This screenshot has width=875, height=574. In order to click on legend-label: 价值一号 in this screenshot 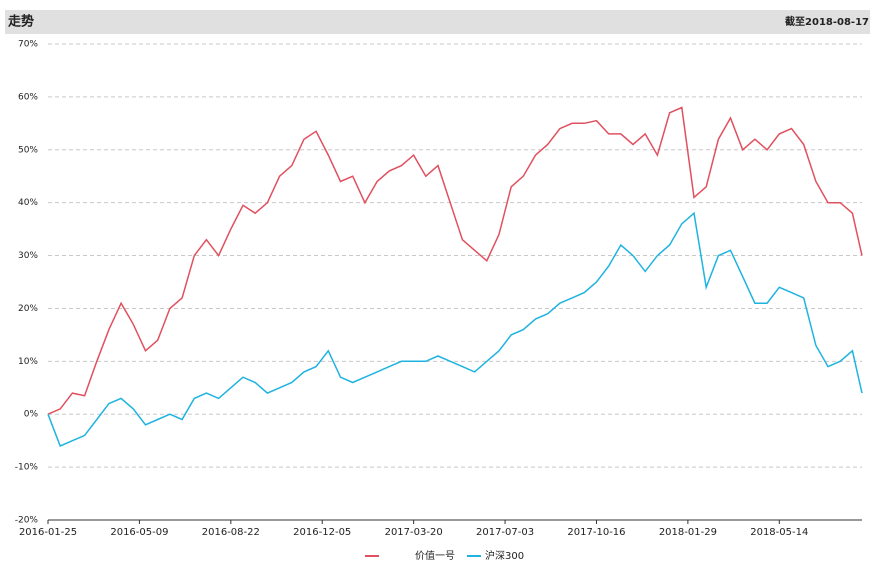, I will do `click(435, 555)`.